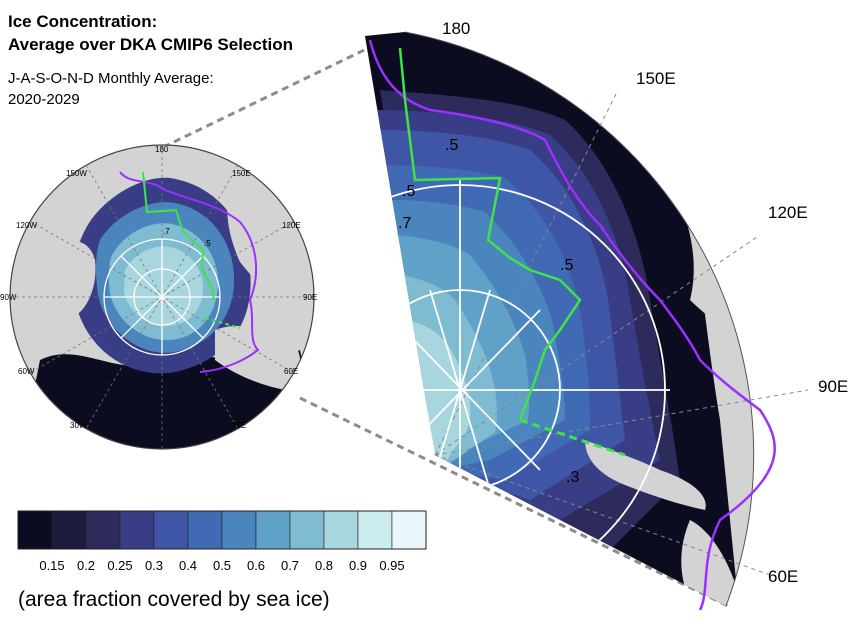  I want to click on colorbar-caption: (area fraction covered by sea ice), so click(174, 599).